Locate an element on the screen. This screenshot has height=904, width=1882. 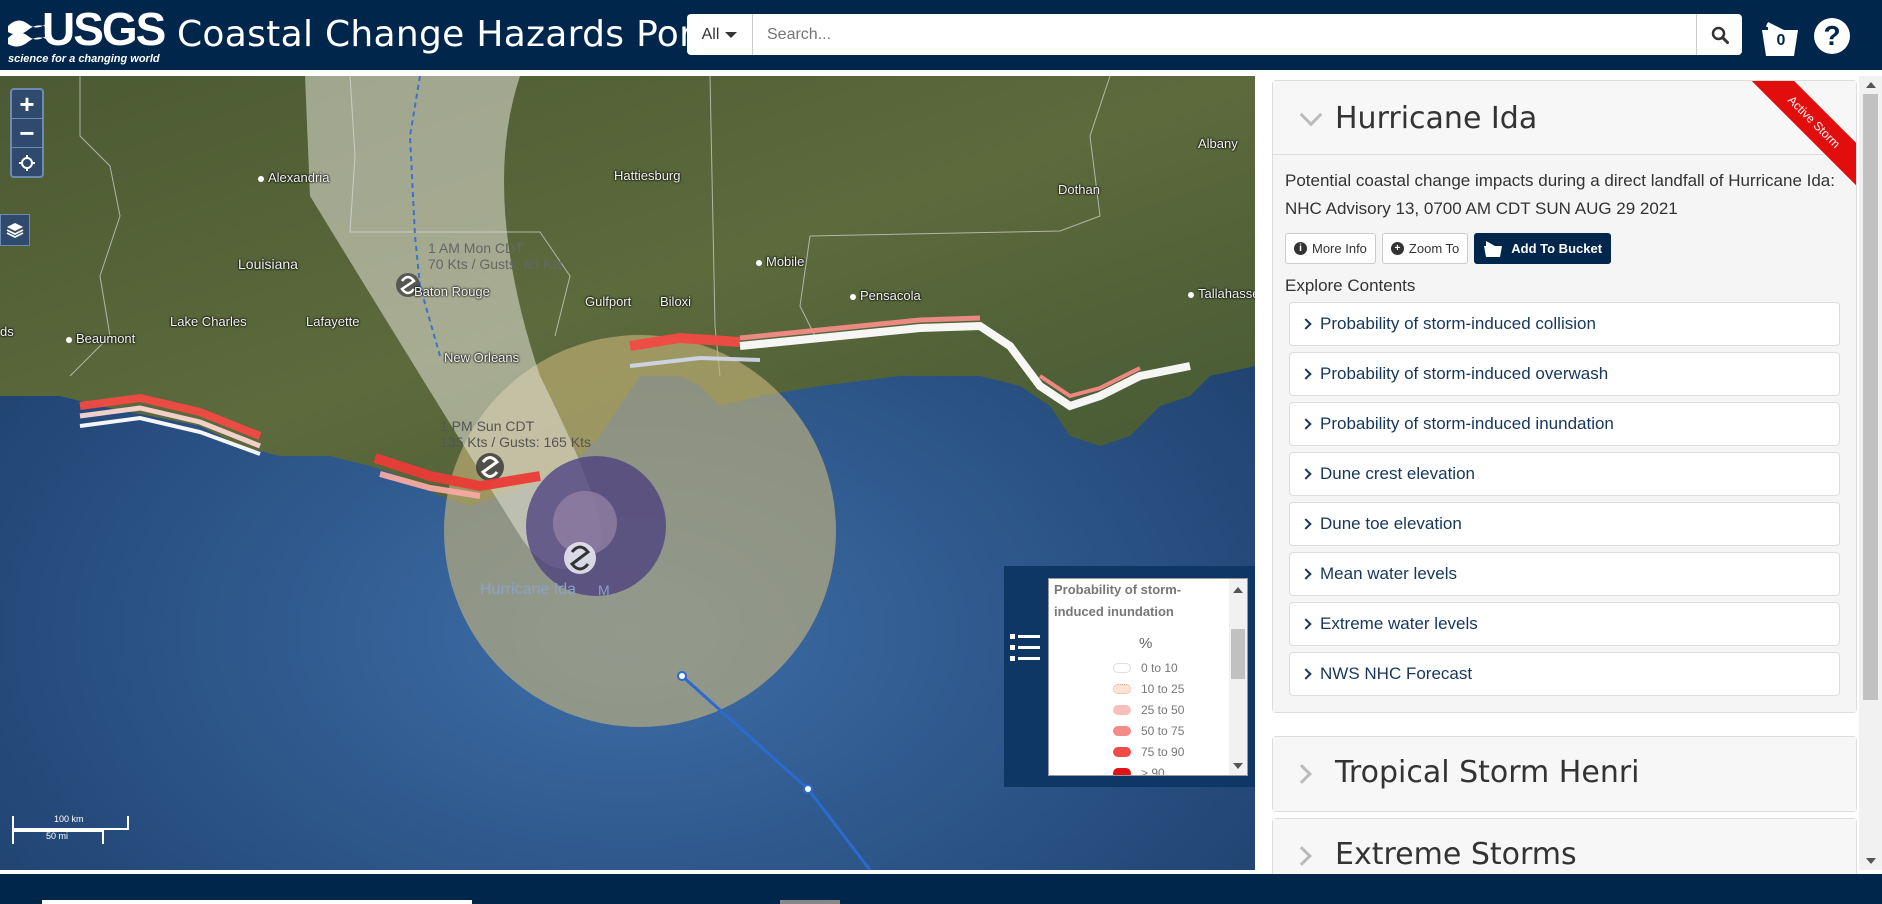
panel-scroll-thumb is located at coordinates (1870, 397).